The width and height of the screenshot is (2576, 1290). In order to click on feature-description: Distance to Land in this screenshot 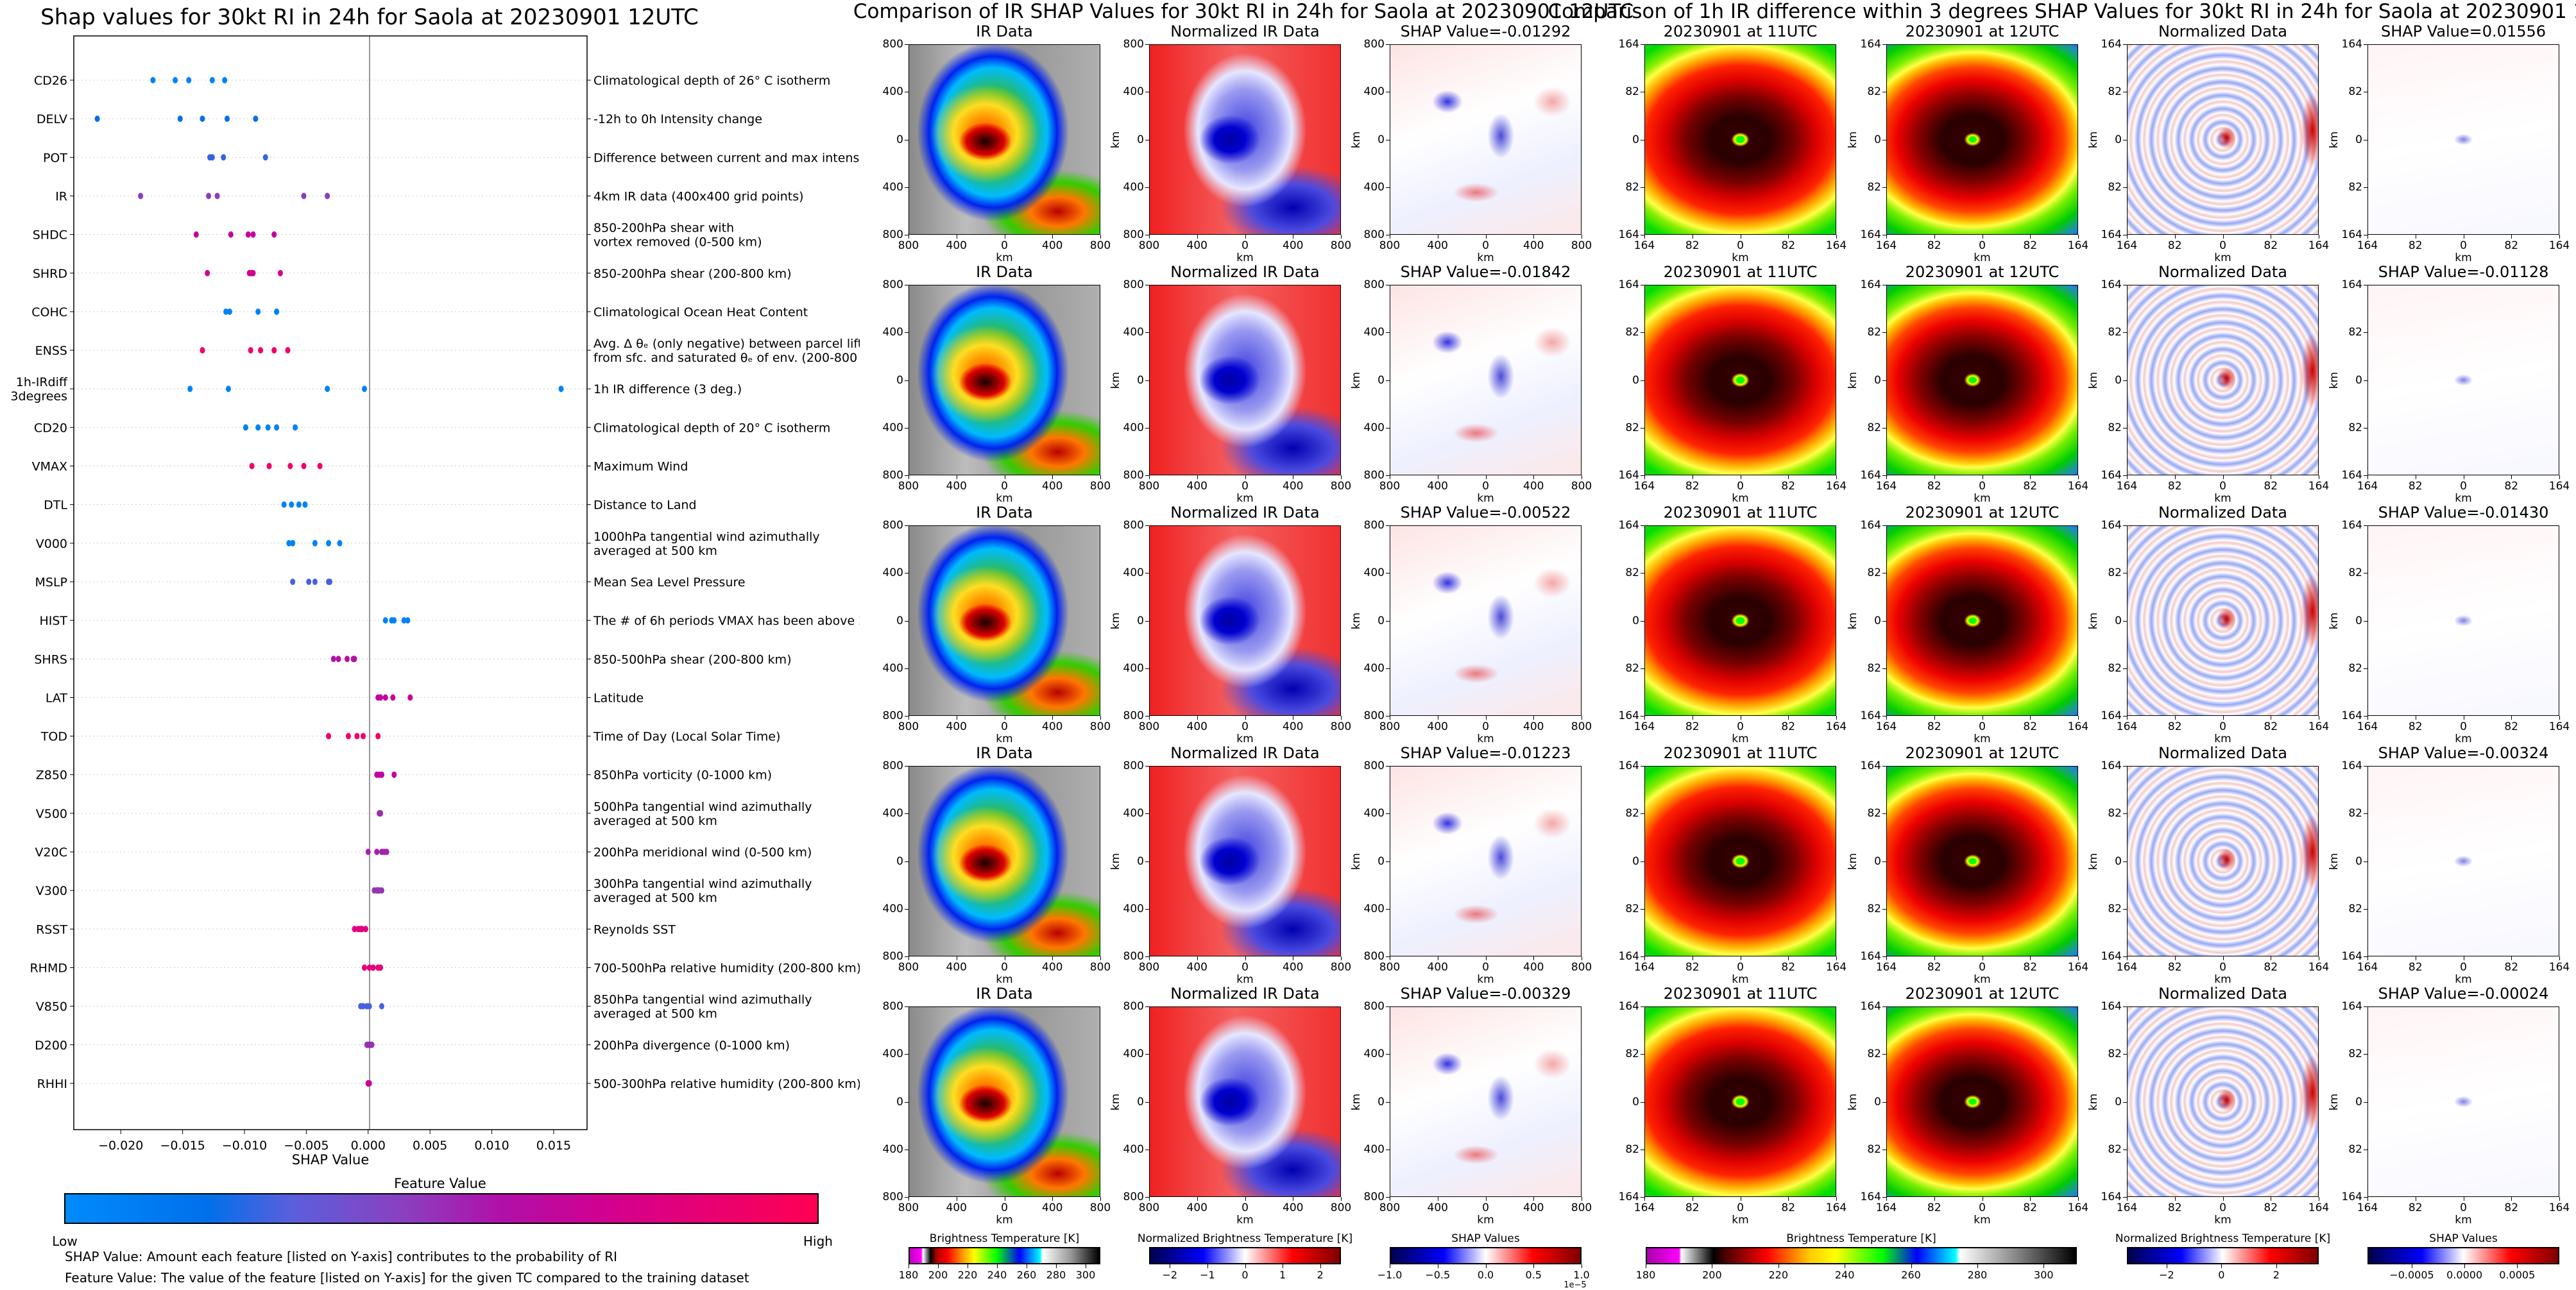, I will do `click(645, 506)`.